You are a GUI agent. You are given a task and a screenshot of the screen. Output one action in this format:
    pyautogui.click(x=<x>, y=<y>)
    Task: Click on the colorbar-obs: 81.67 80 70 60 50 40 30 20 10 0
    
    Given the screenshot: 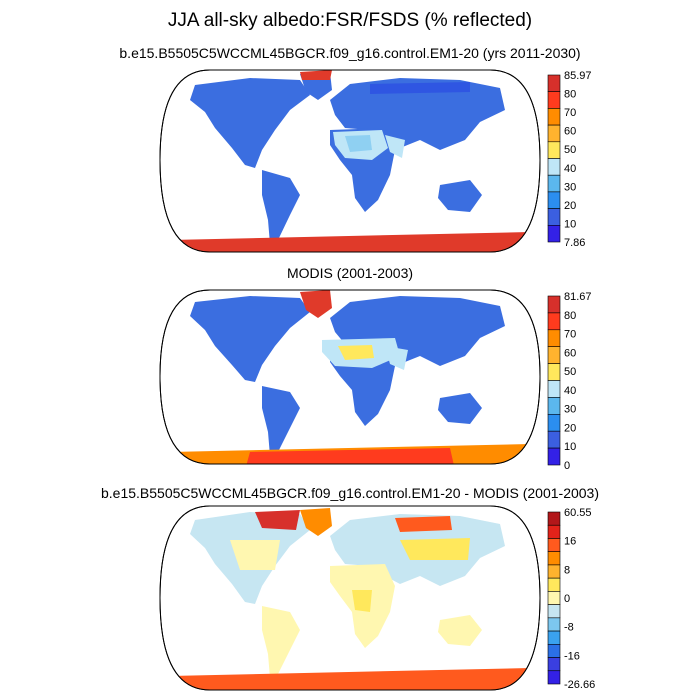 What is the action you would take?
    pyautogui.click(x=569, y=381)
    